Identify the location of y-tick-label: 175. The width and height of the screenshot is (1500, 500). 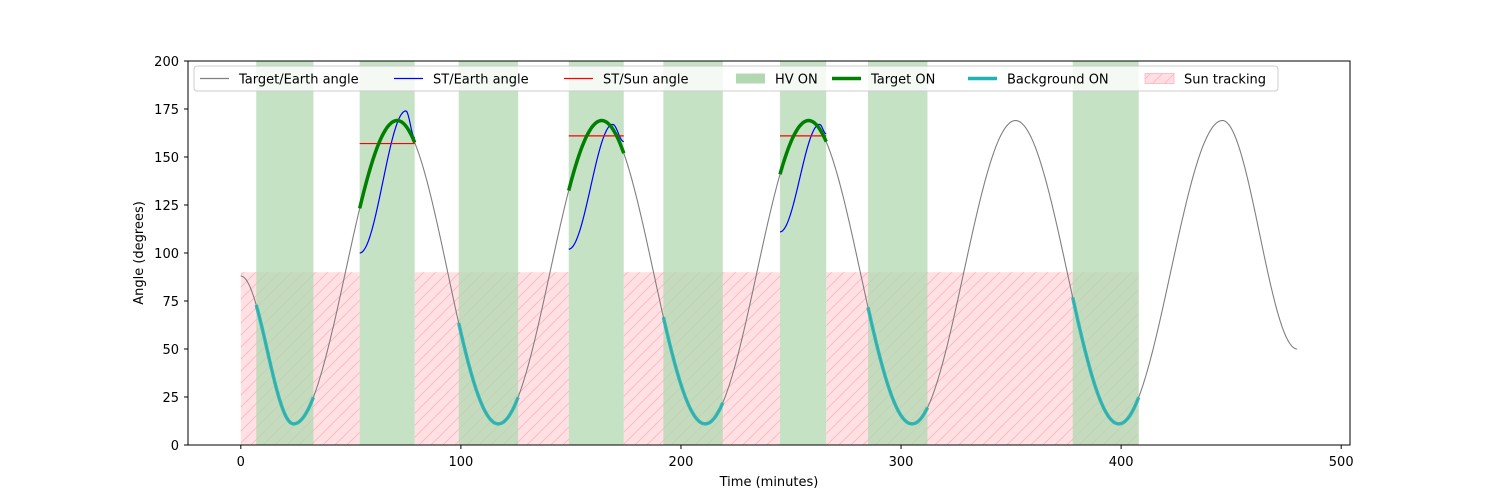
(166, 110).